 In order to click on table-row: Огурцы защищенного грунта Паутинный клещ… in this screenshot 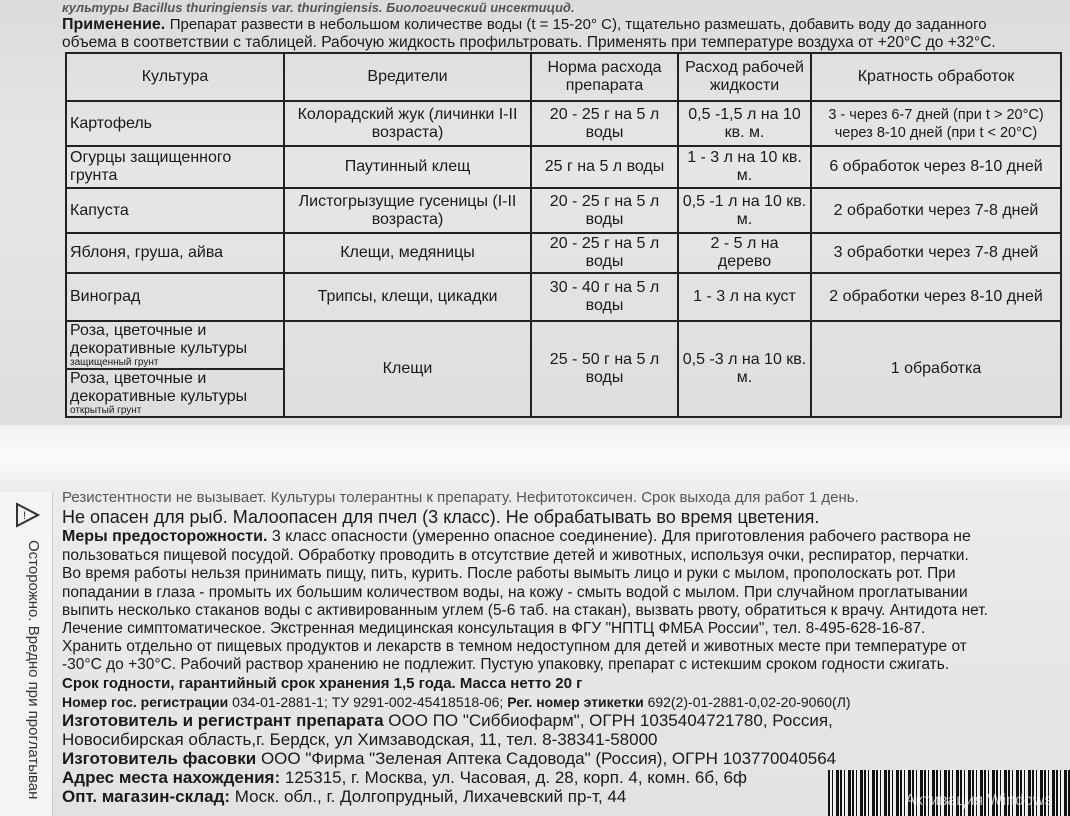, I will do `click(563, 167)`.